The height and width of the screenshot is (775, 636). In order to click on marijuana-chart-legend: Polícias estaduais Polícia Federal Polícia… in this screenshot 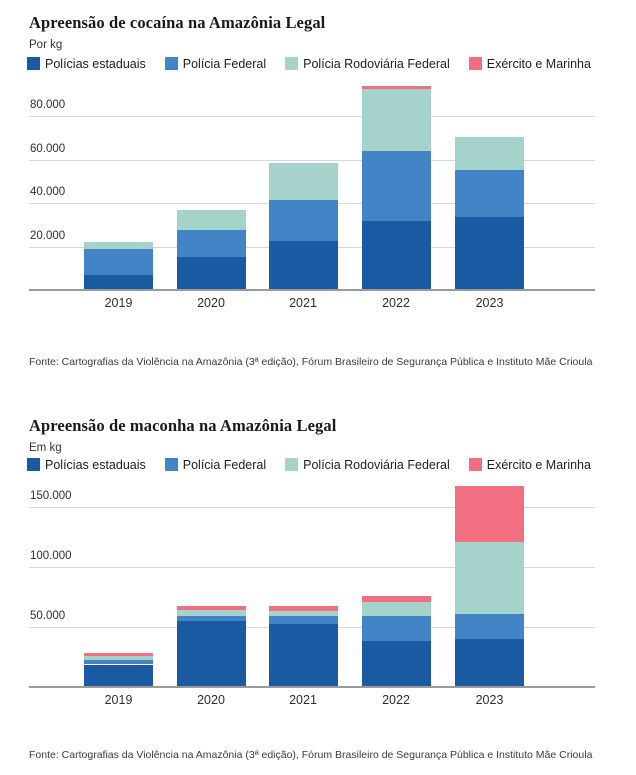, I will do `click(318, 464)`.